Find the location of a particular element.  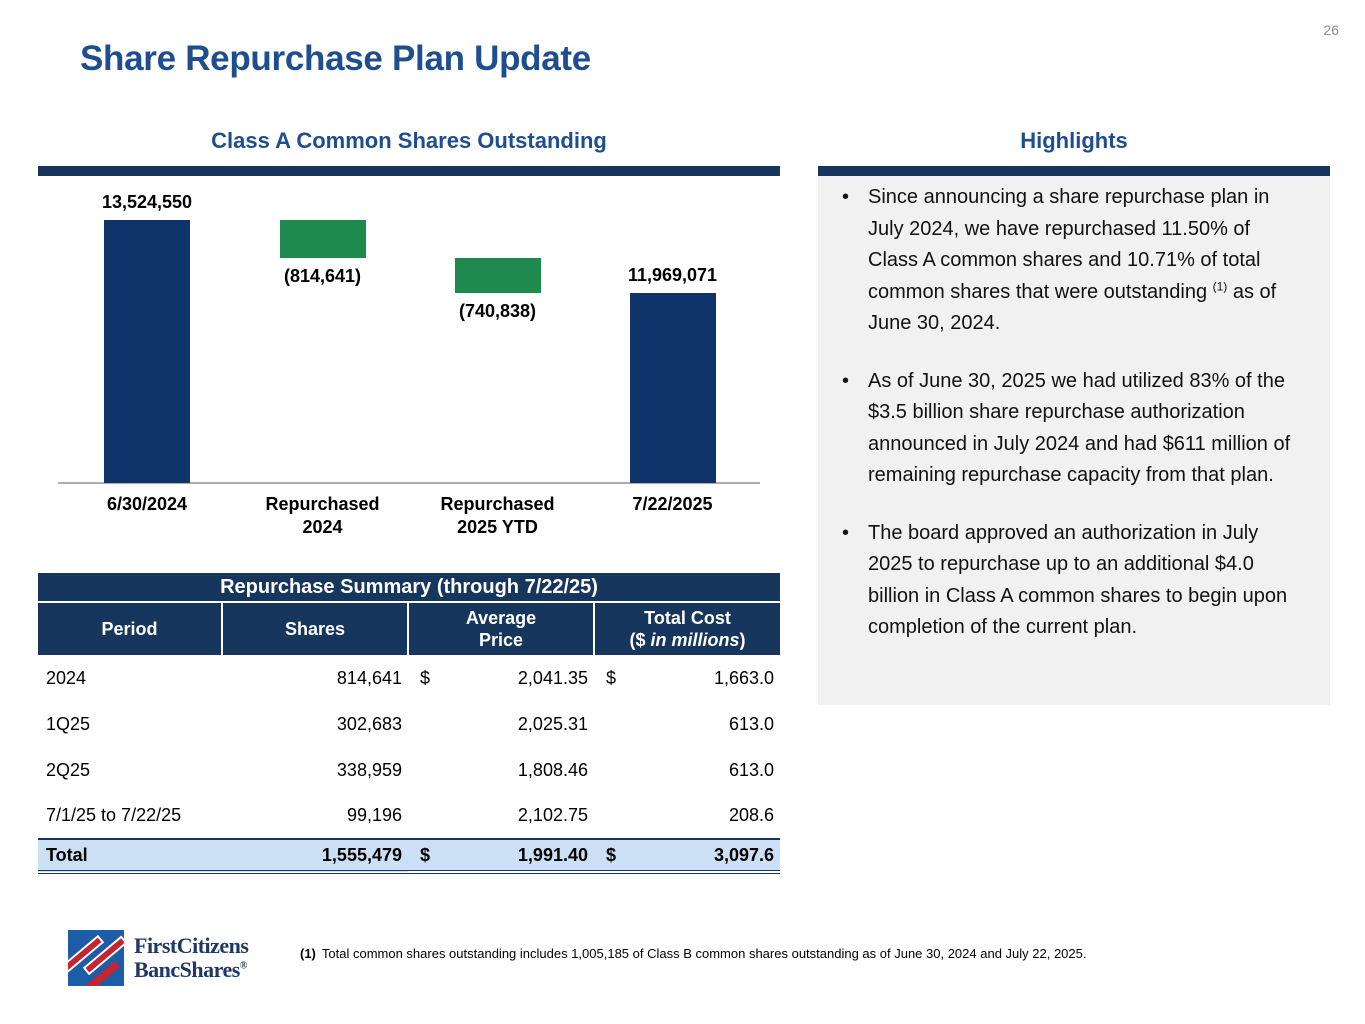

logo-line1: FirstCitizens is located at coordinates (191, 946).